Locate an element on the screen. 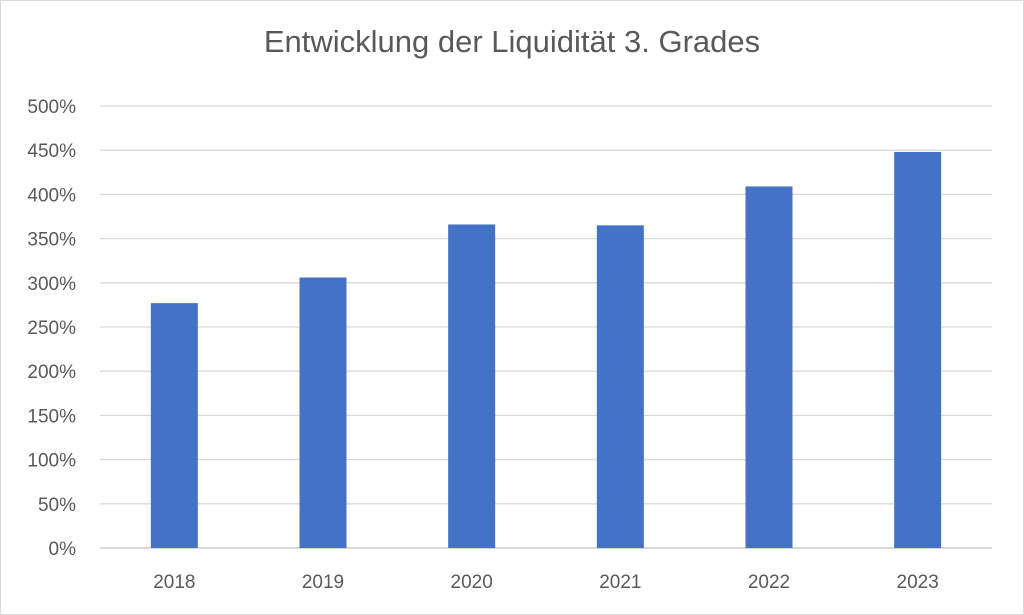  chart-title: Entwicklung der Liquidität 3. Grades is located at coordinates (512, 41).